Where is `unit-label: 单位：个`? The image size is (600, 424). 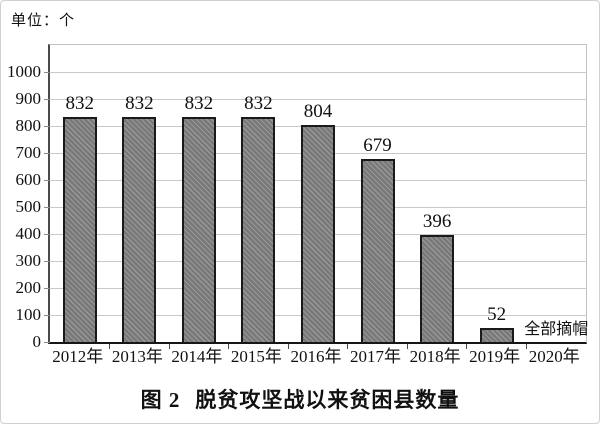 unit-label: 单位：个 is located at coordinates (43, 21).